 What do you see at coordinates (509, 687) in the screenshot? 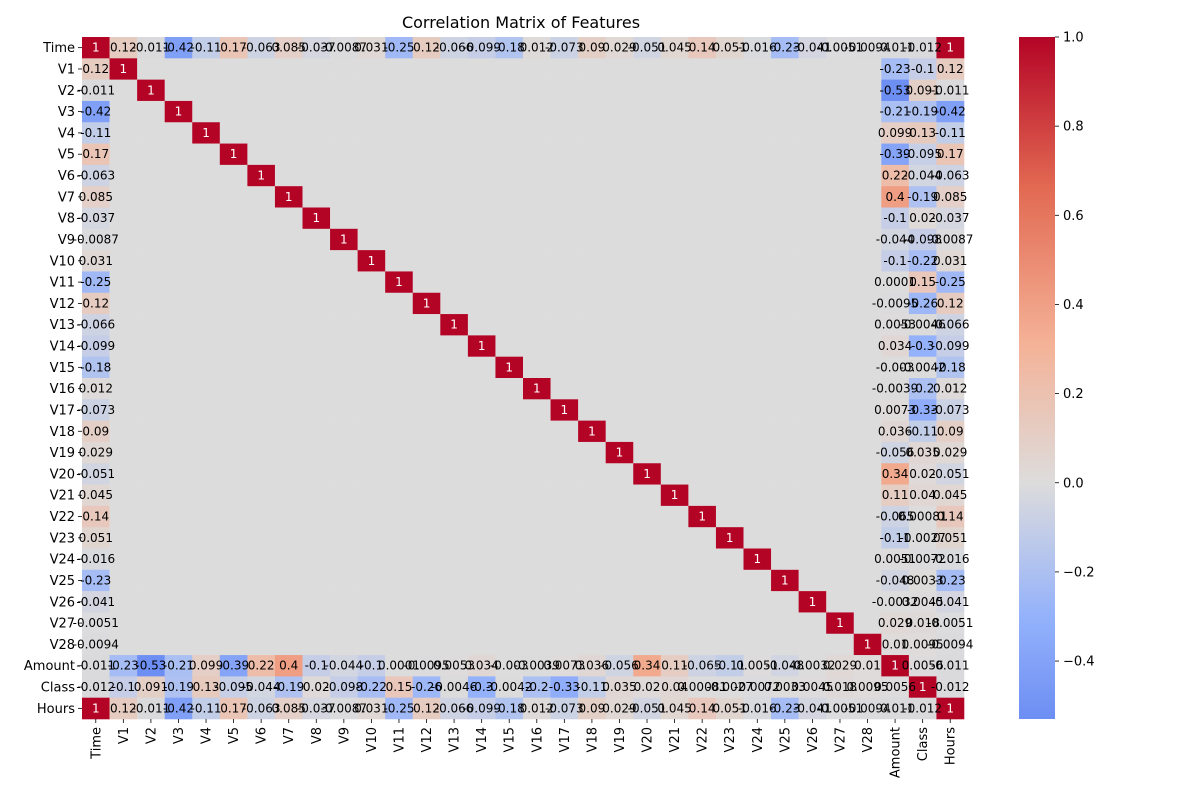
I see `cell-value-label: -0.0042` at bounding box center [509, 687].